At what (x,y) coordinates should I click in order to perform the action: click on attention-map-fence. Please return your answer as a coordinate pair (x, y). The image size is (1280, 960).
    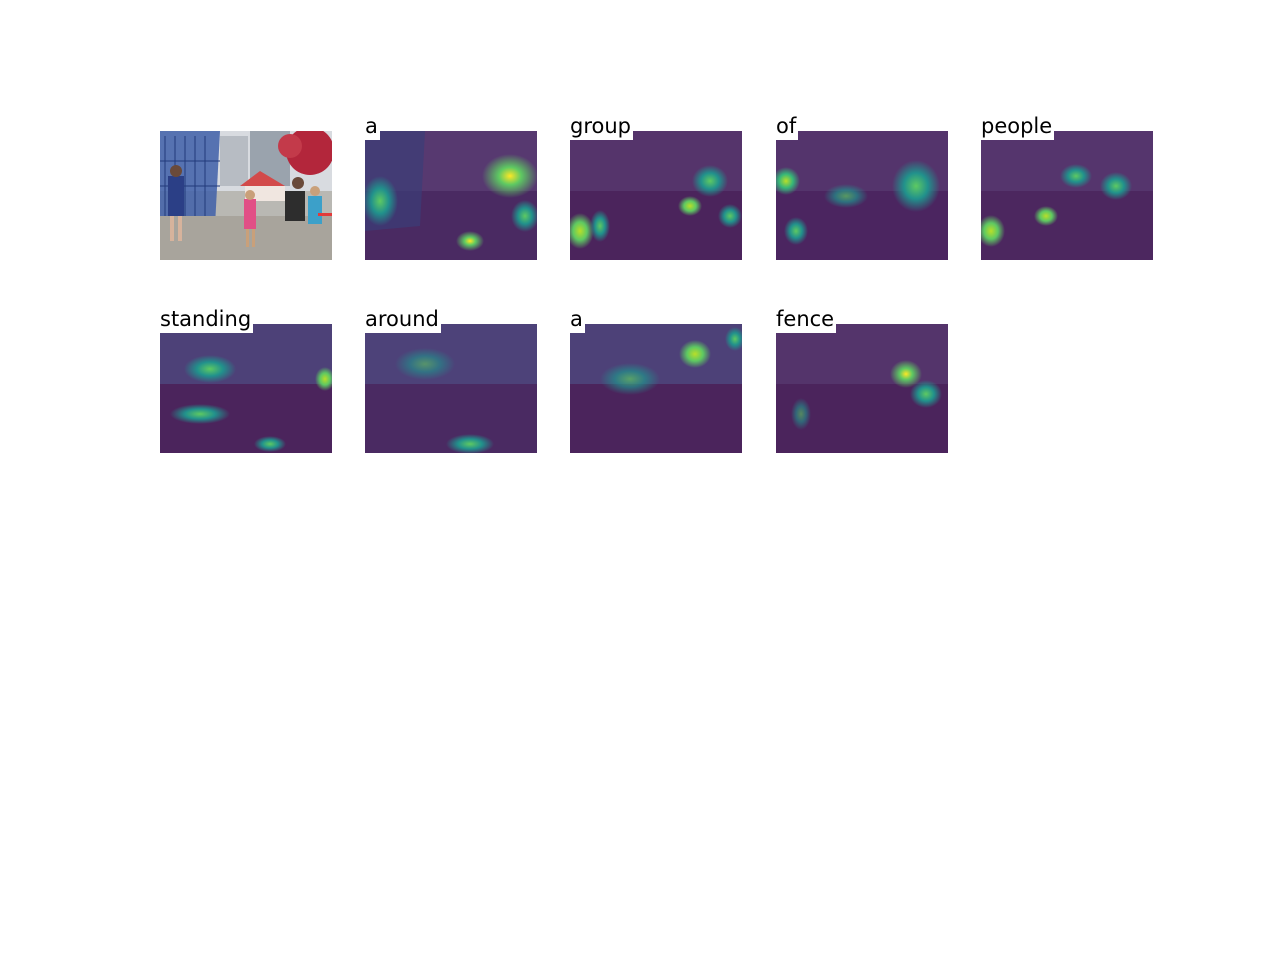
    Looking at the image, I should click on (862, 388).